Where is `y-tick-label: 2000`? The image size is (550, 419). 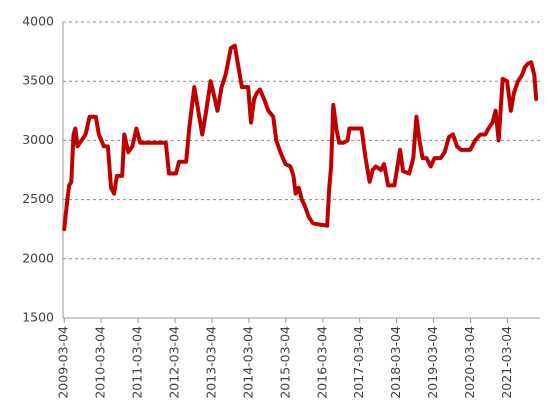 y-tick-label: 2000 is located at coordinates (38, 257).